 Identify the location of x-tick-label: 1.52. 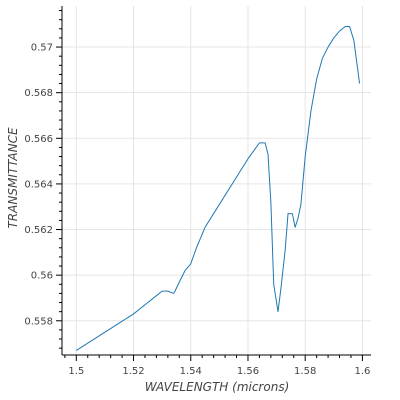
(133, 371).